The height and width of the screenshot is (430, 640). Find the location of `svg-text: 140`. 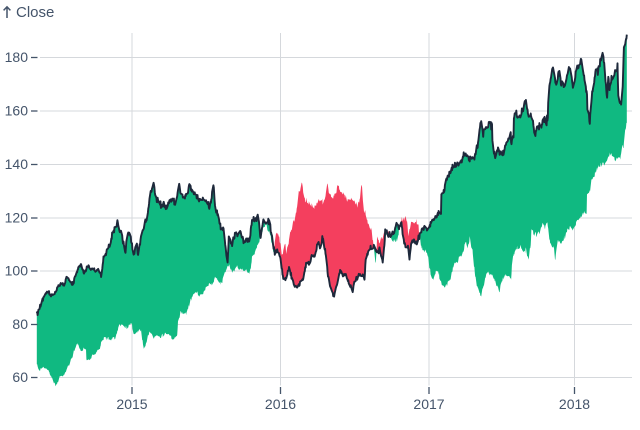

svg-text: 140 is located at coordinates (17, 164).